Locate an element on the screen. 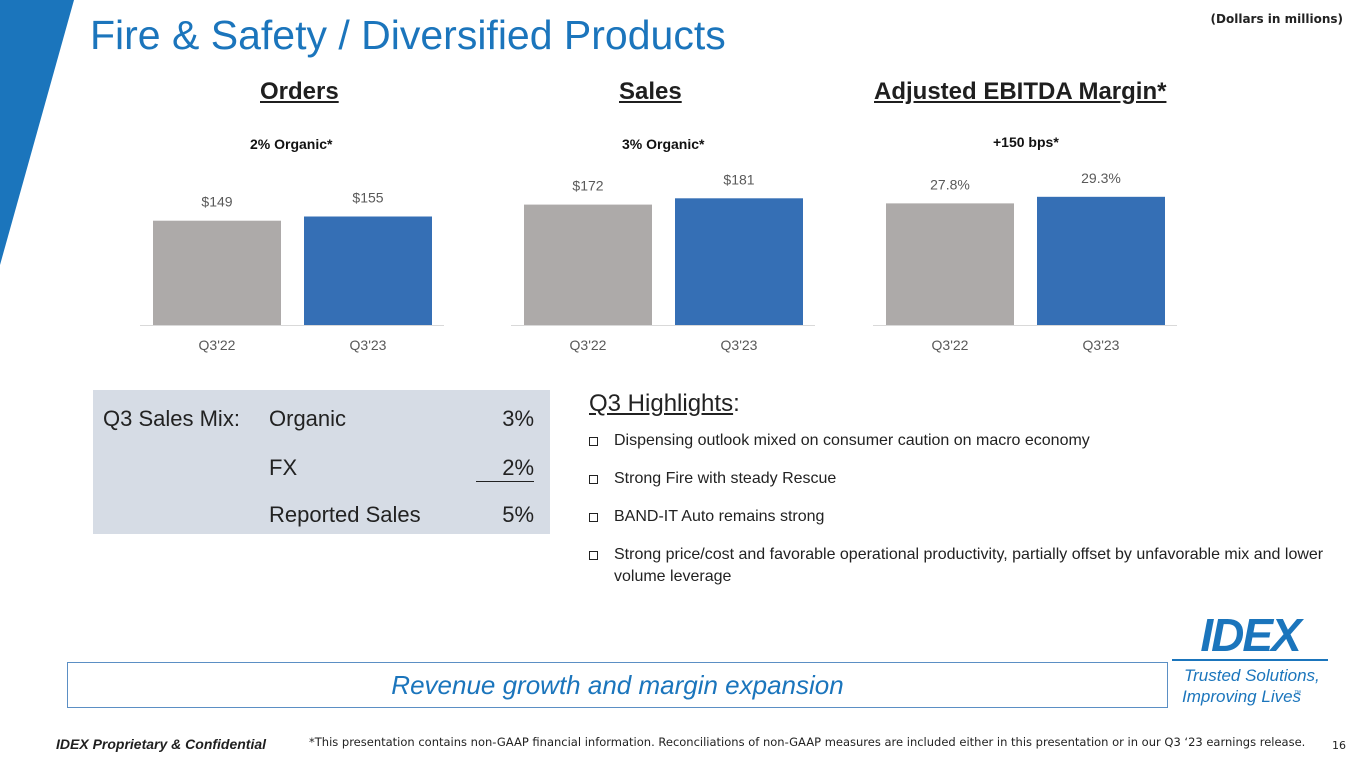 The height and width of the screenshot is (768, 1365). orders-chart: $149 Q3'22 $155 Q3'23 is located at coordinates (310, 255).